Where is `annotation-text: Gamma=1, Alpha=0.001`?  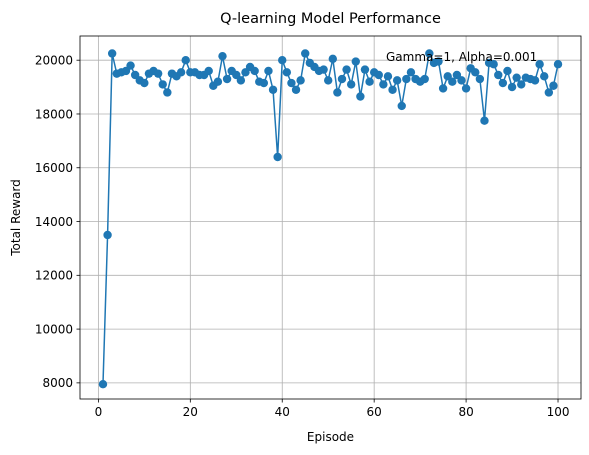
annotation-text: Gamma=1, Alpha=0.001 is located at coordinates (461, 57).